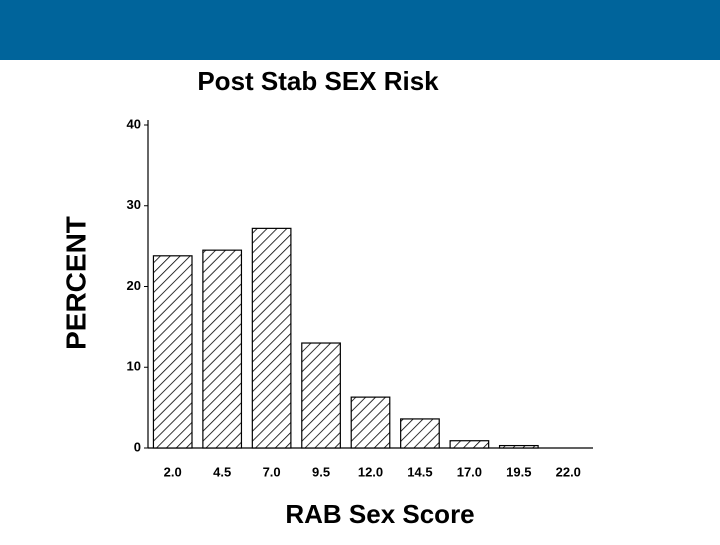 The height and width of the screenshot is (545, 720). I want to click on y-tick-label: 0, so click(137, 446).